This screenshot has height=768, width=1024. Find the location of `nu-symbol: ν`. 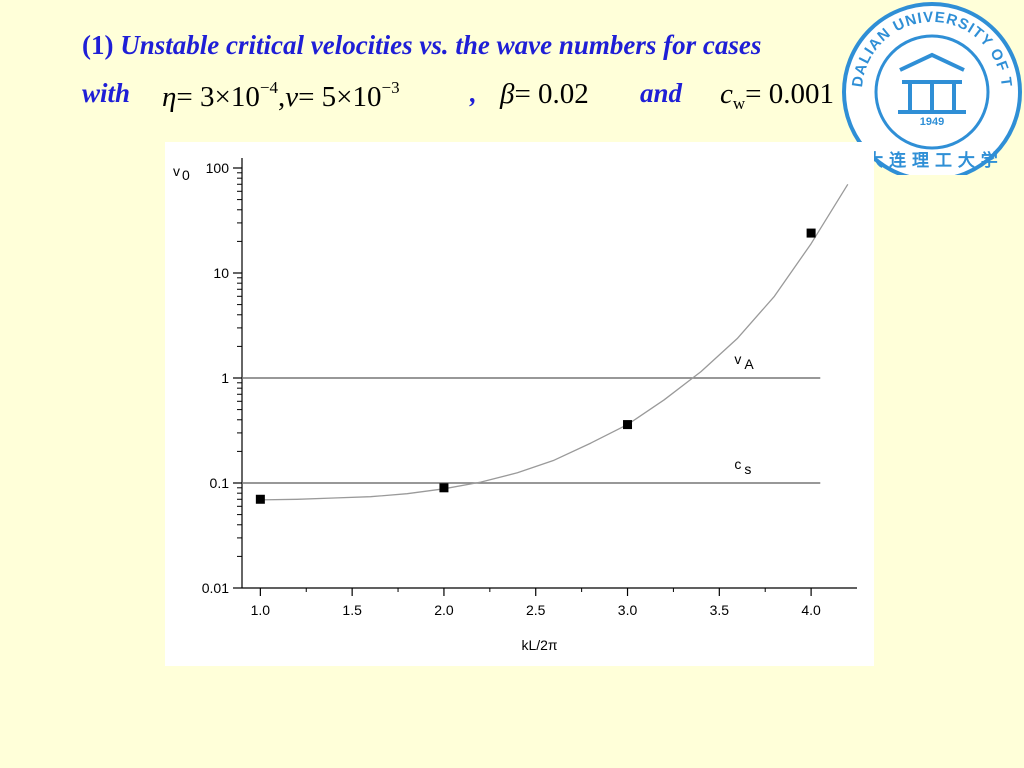

nu-symbol: ν is located at coordinates (292, 97).